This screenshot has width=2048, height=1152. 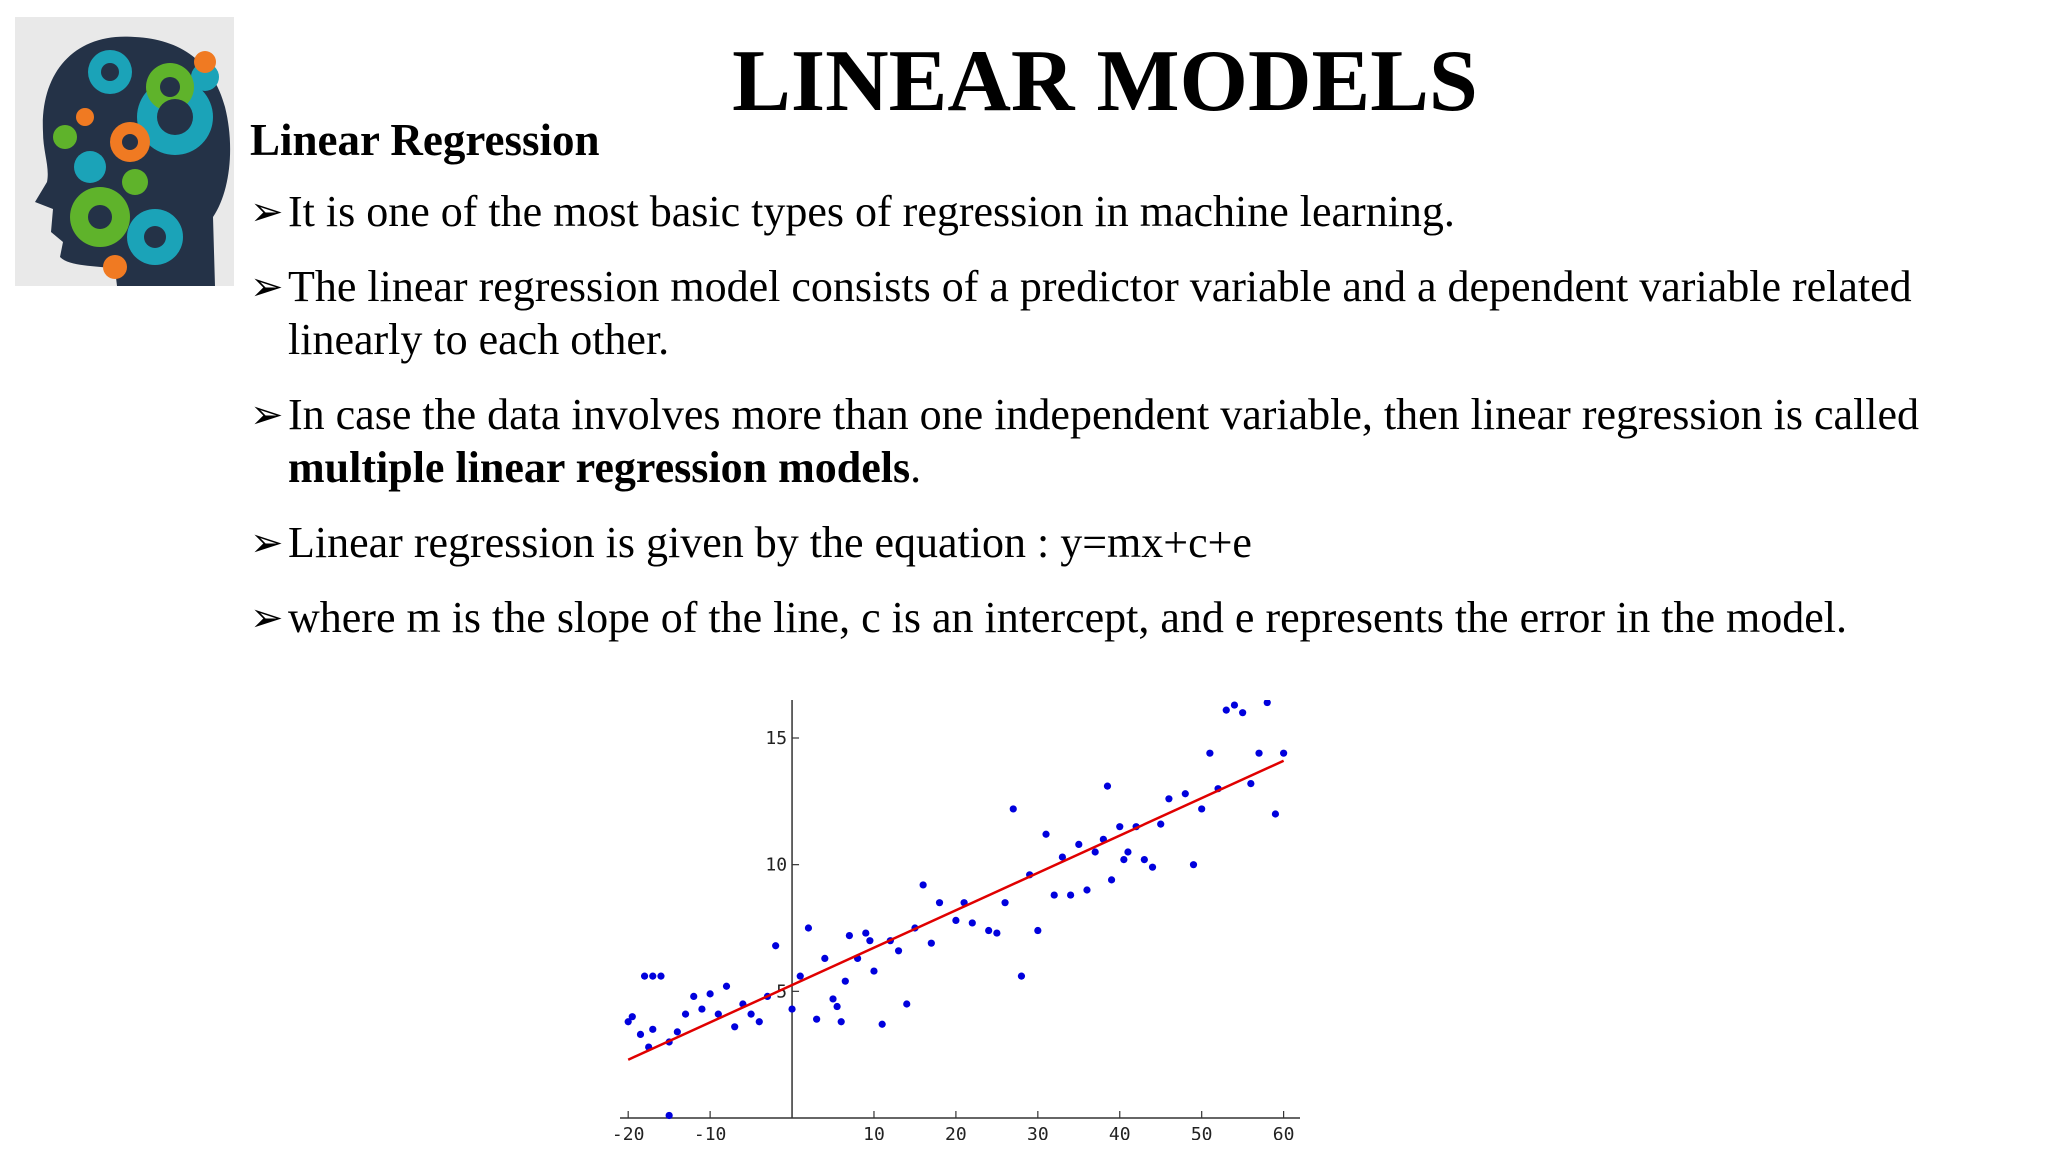 I want to click on x-tick-label: -20, so click(x=628, y=1132).